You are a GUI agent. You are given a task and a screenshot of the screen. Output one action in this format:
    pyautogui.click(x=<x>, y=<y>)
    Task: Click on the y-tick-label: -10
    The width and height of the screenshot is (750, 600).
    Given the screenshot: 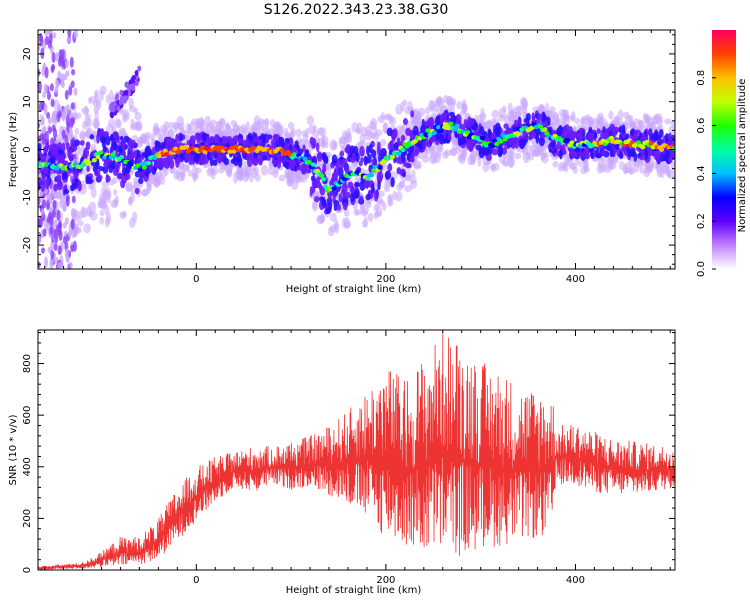 What is the action you would take?
    pyautogui.click(x=27, y=197)
    